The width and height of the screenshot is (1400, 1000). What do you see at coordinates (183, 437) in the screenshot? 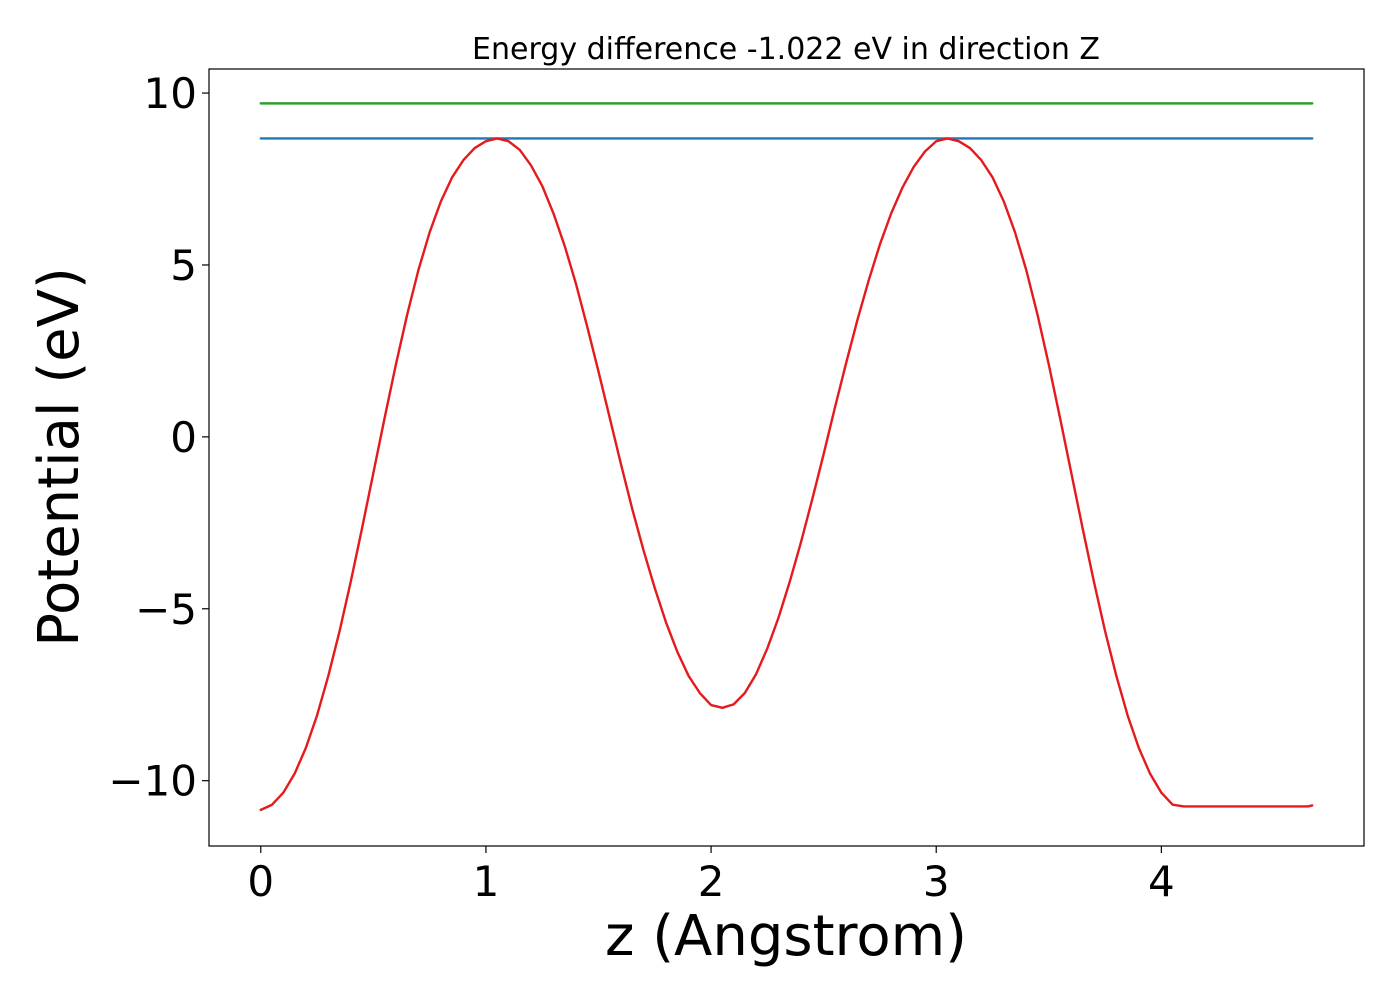
I see `y-tick-label: 0` at bounding box center [183, 437].